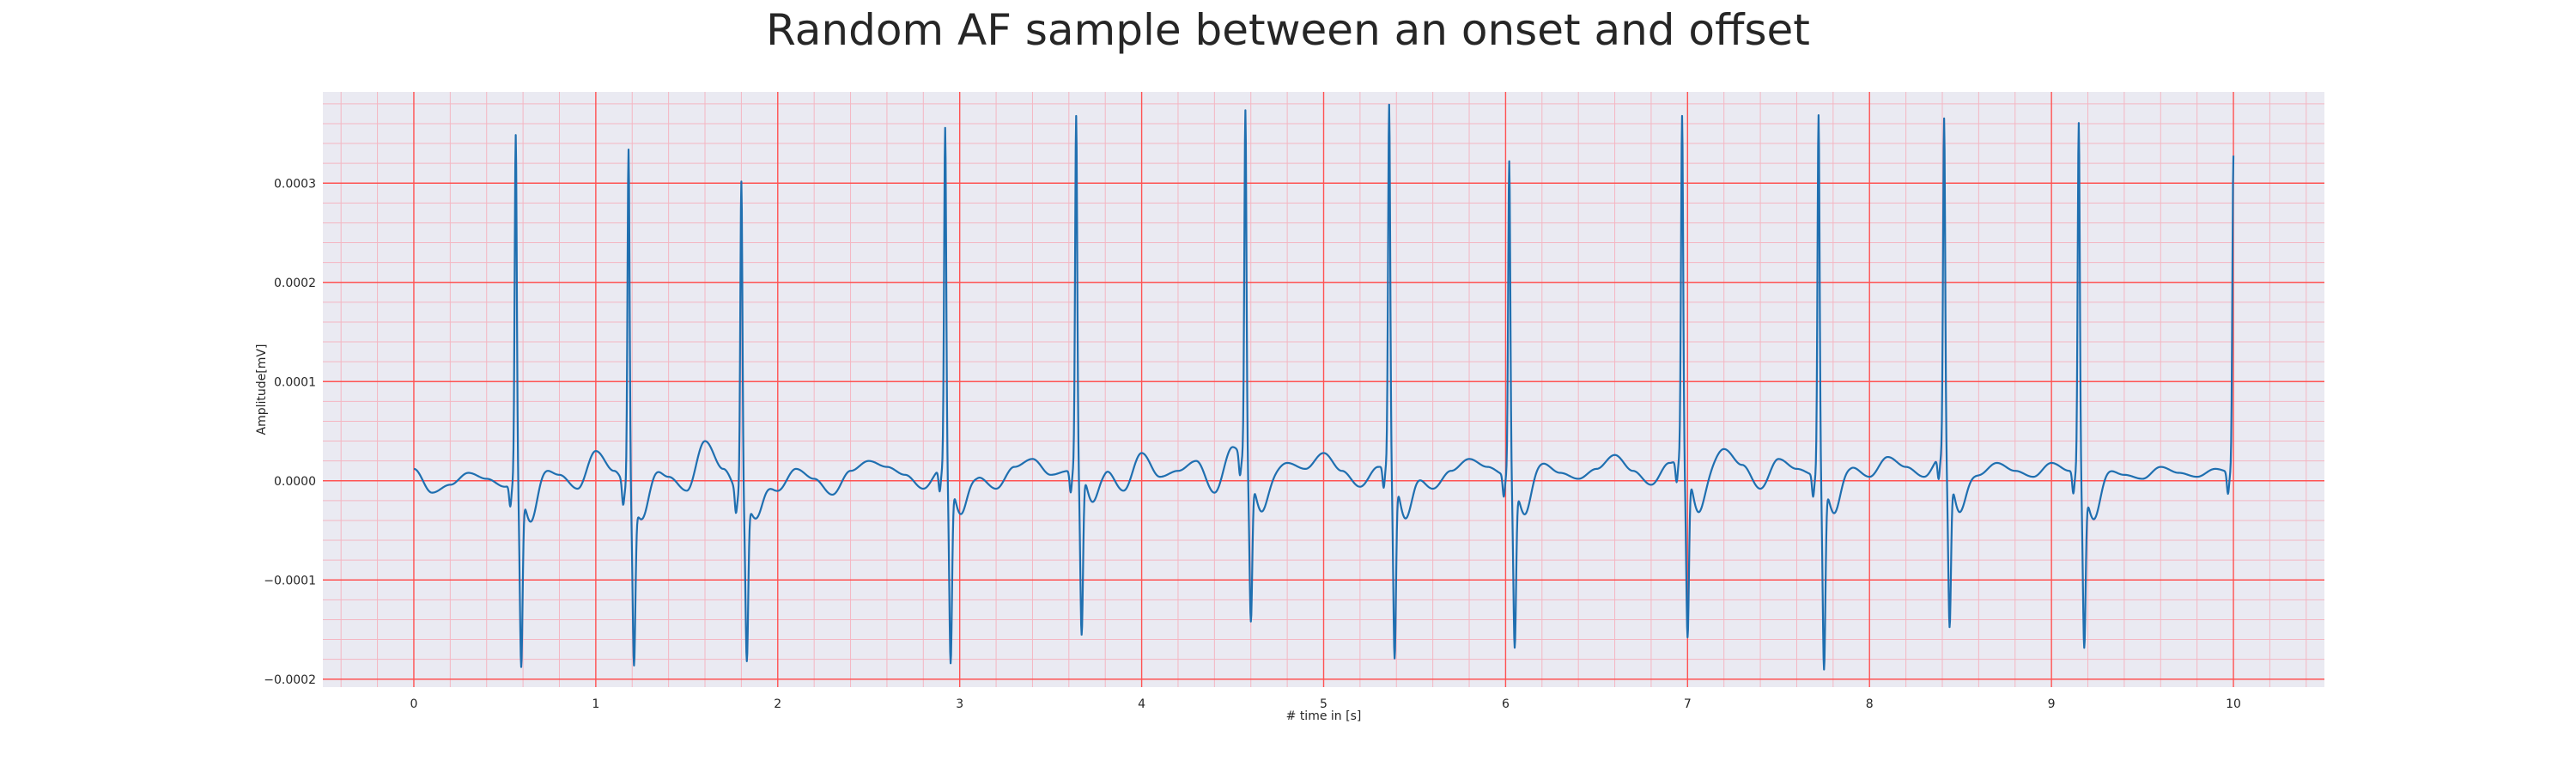  Describe the element at coordinates (959, 704) in the screenshot. I see `x-tick-label: 3` at that location.